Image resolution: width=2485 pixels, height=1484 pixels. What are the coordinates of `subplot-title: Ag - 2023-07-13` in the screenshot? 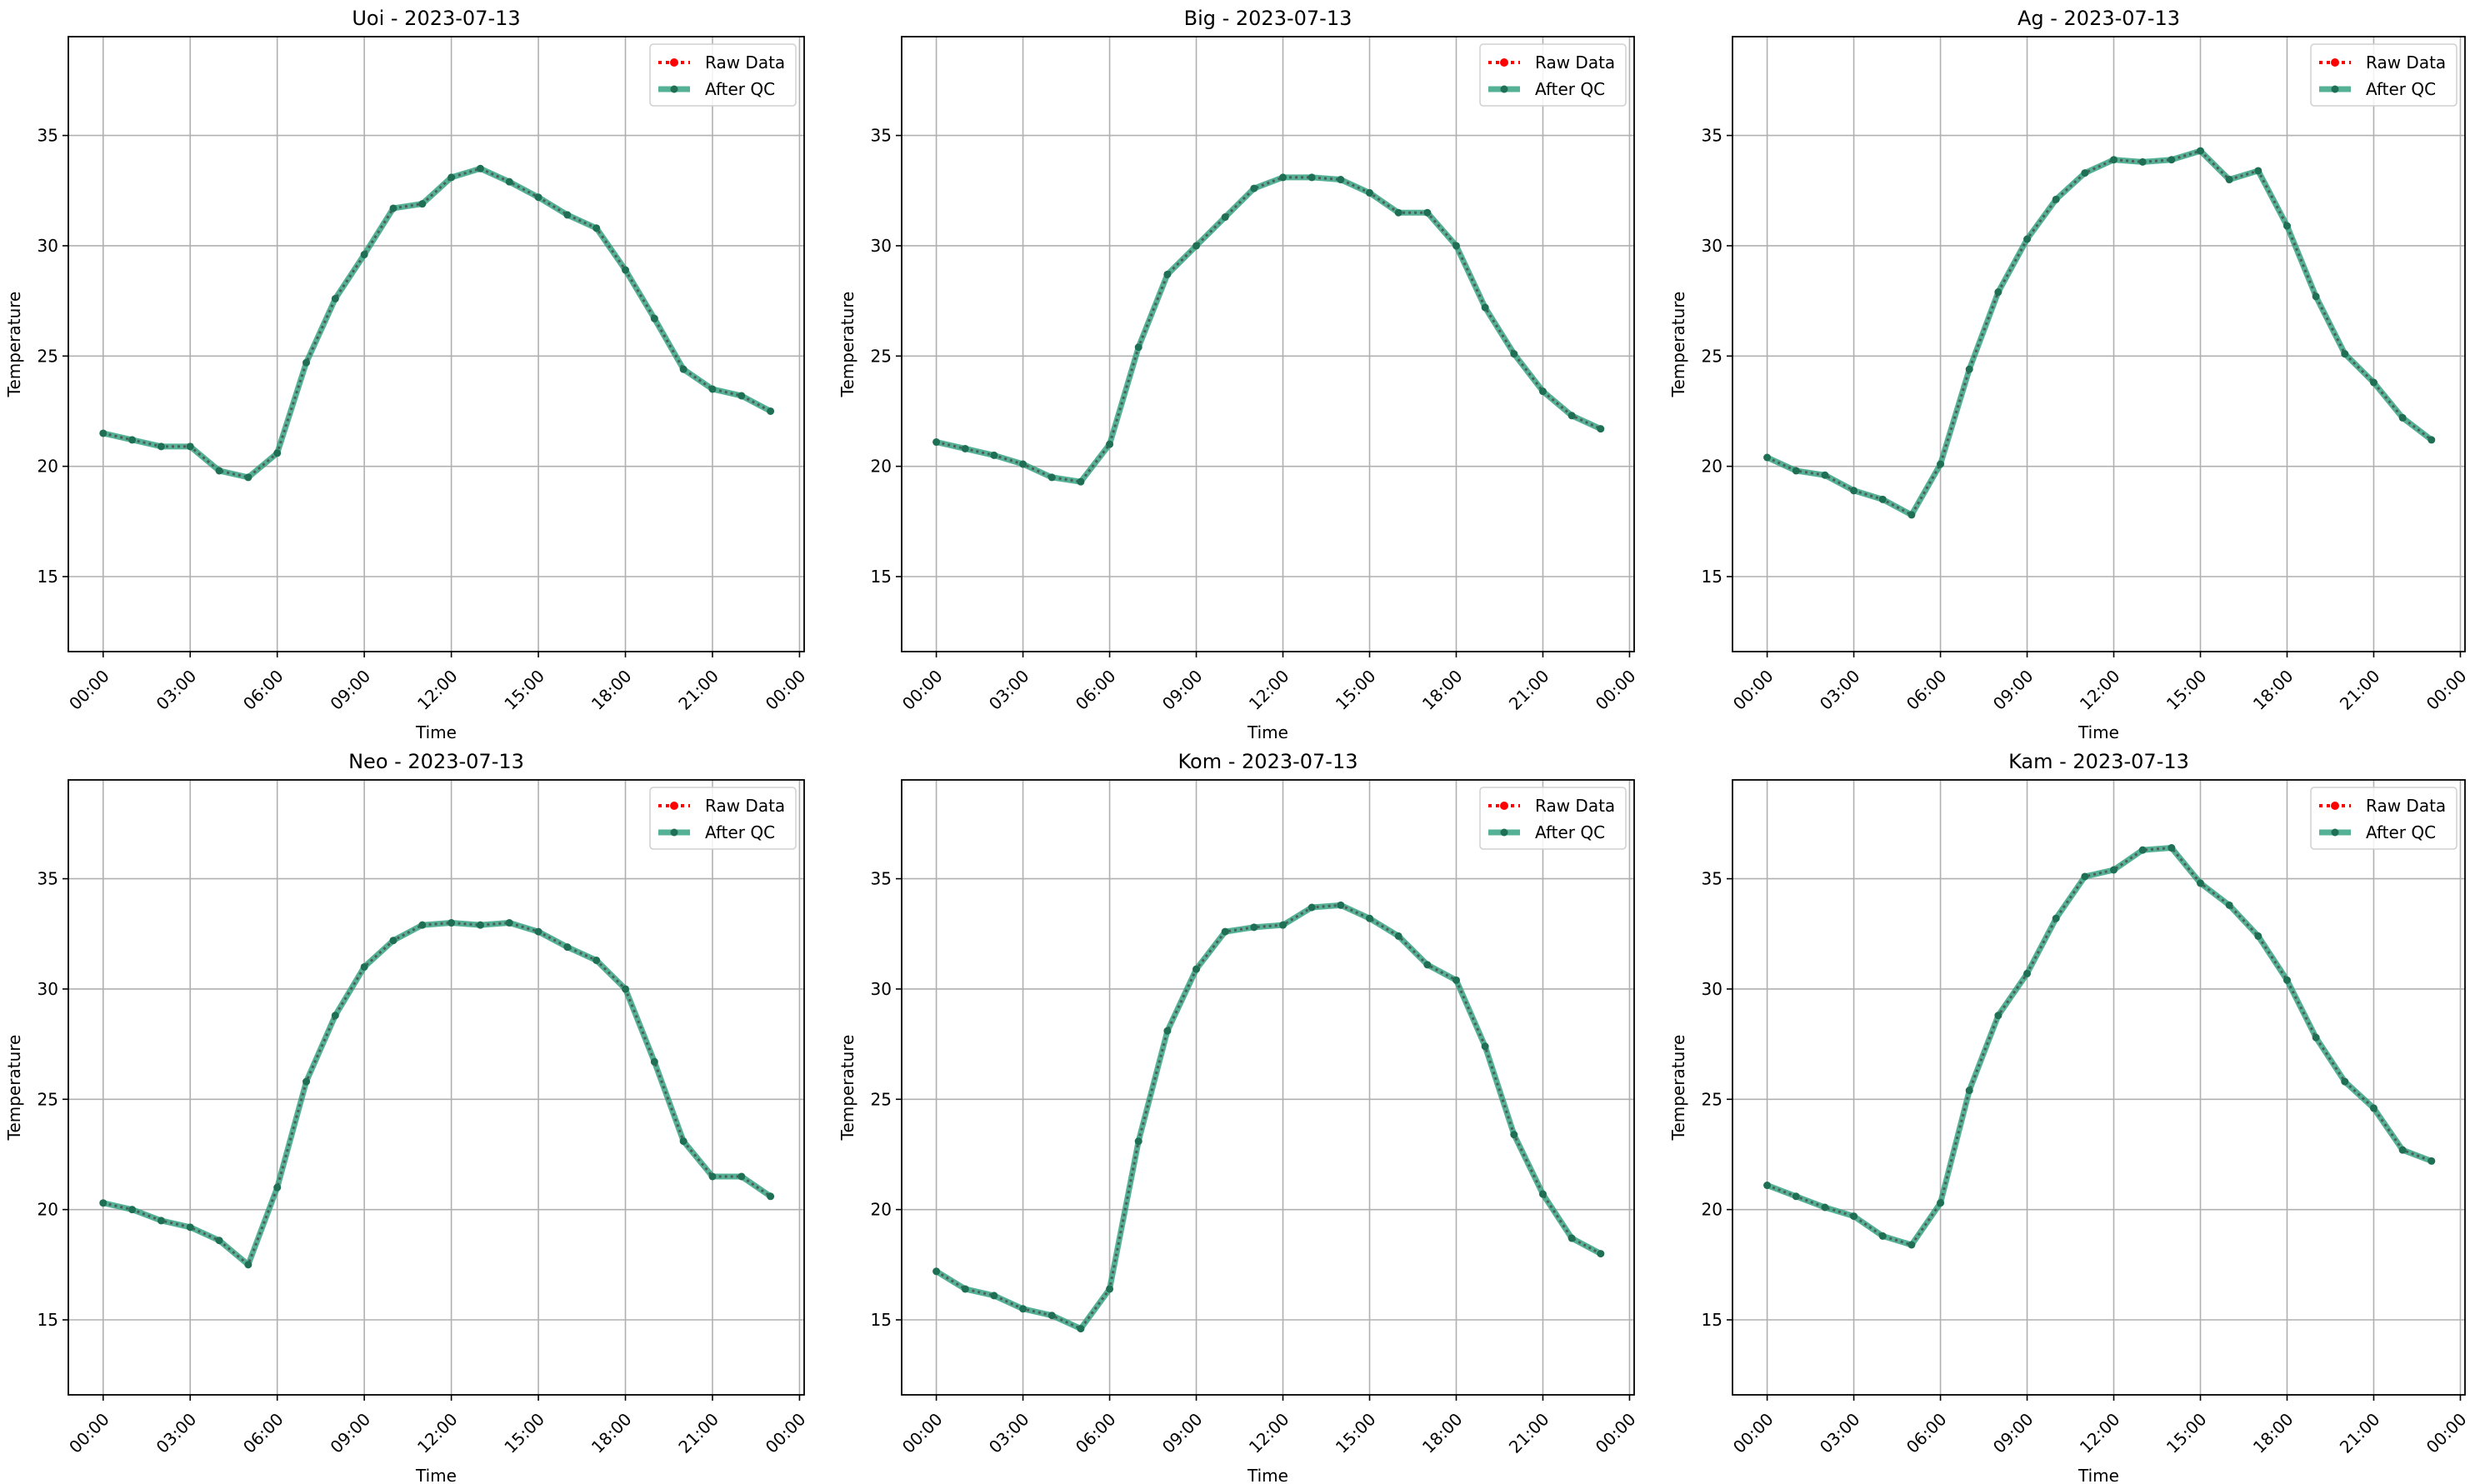 It's located at (2099, 18).